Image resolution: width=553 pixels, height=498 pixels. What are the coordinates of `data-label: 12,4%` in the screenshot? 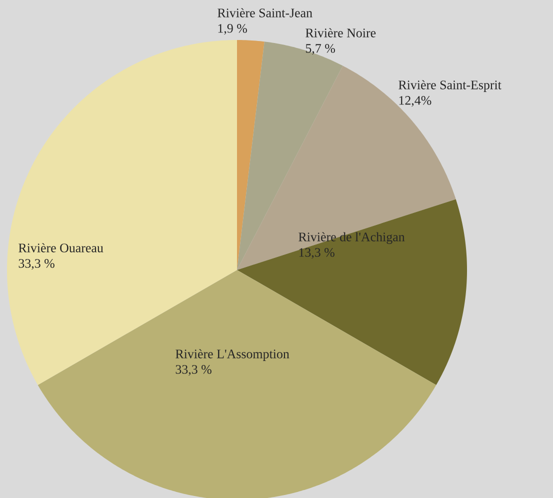 It's located at (415, 101).